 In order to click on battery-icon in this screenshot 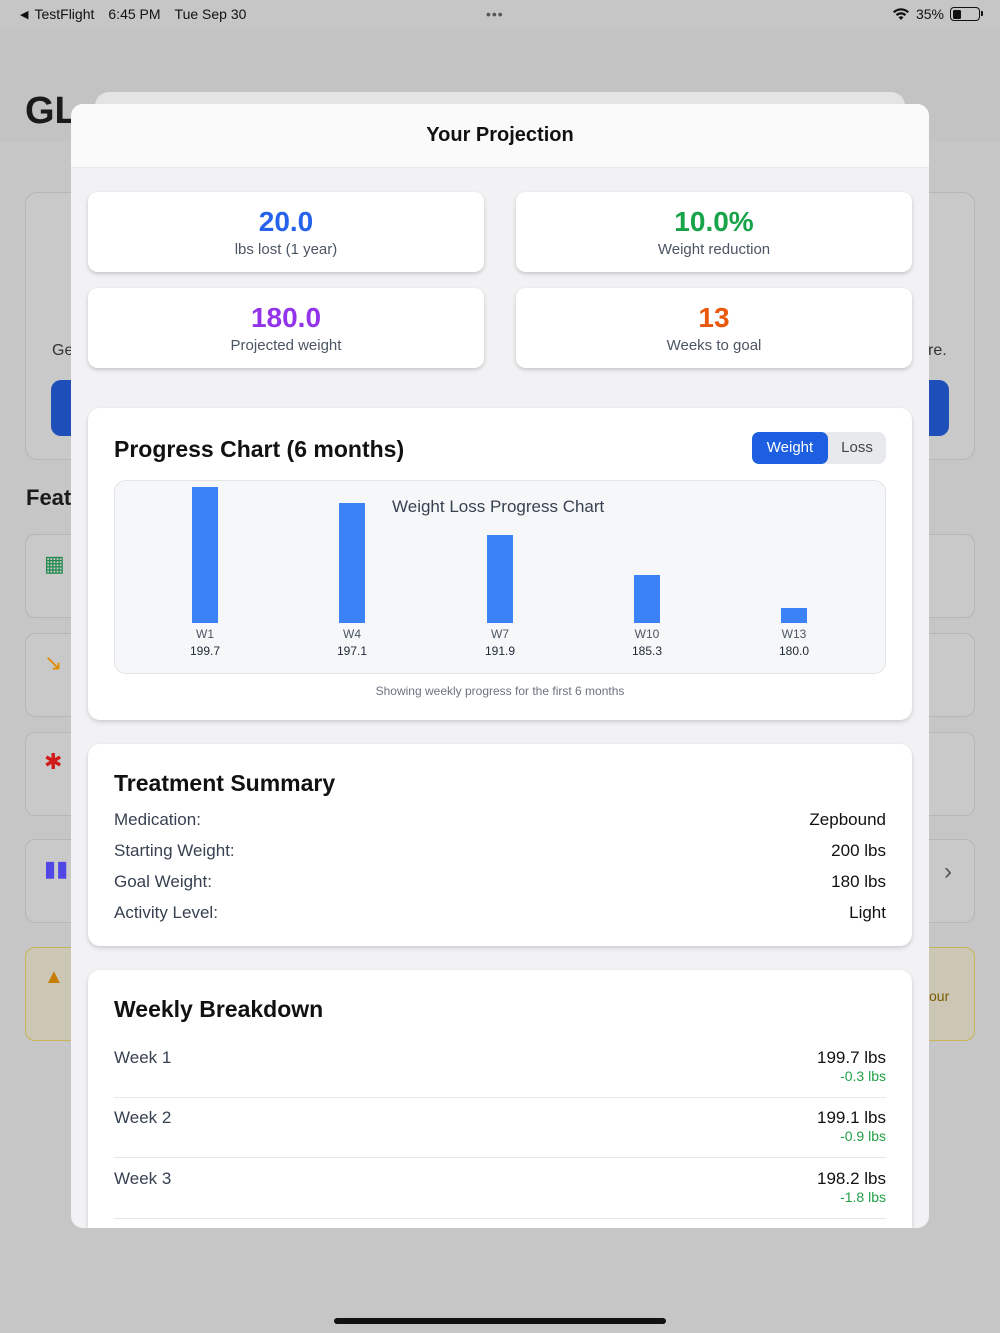, I will do `click(966, 14)`.